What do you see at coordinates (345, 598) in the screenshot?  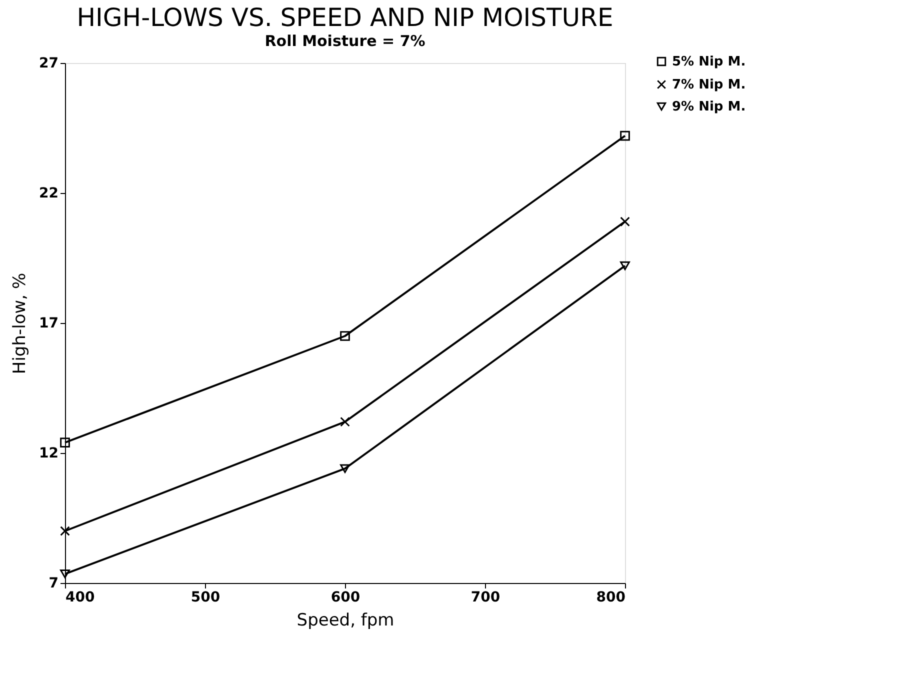 I see `x-tick-label: 600` at bounding box center [345, 598].